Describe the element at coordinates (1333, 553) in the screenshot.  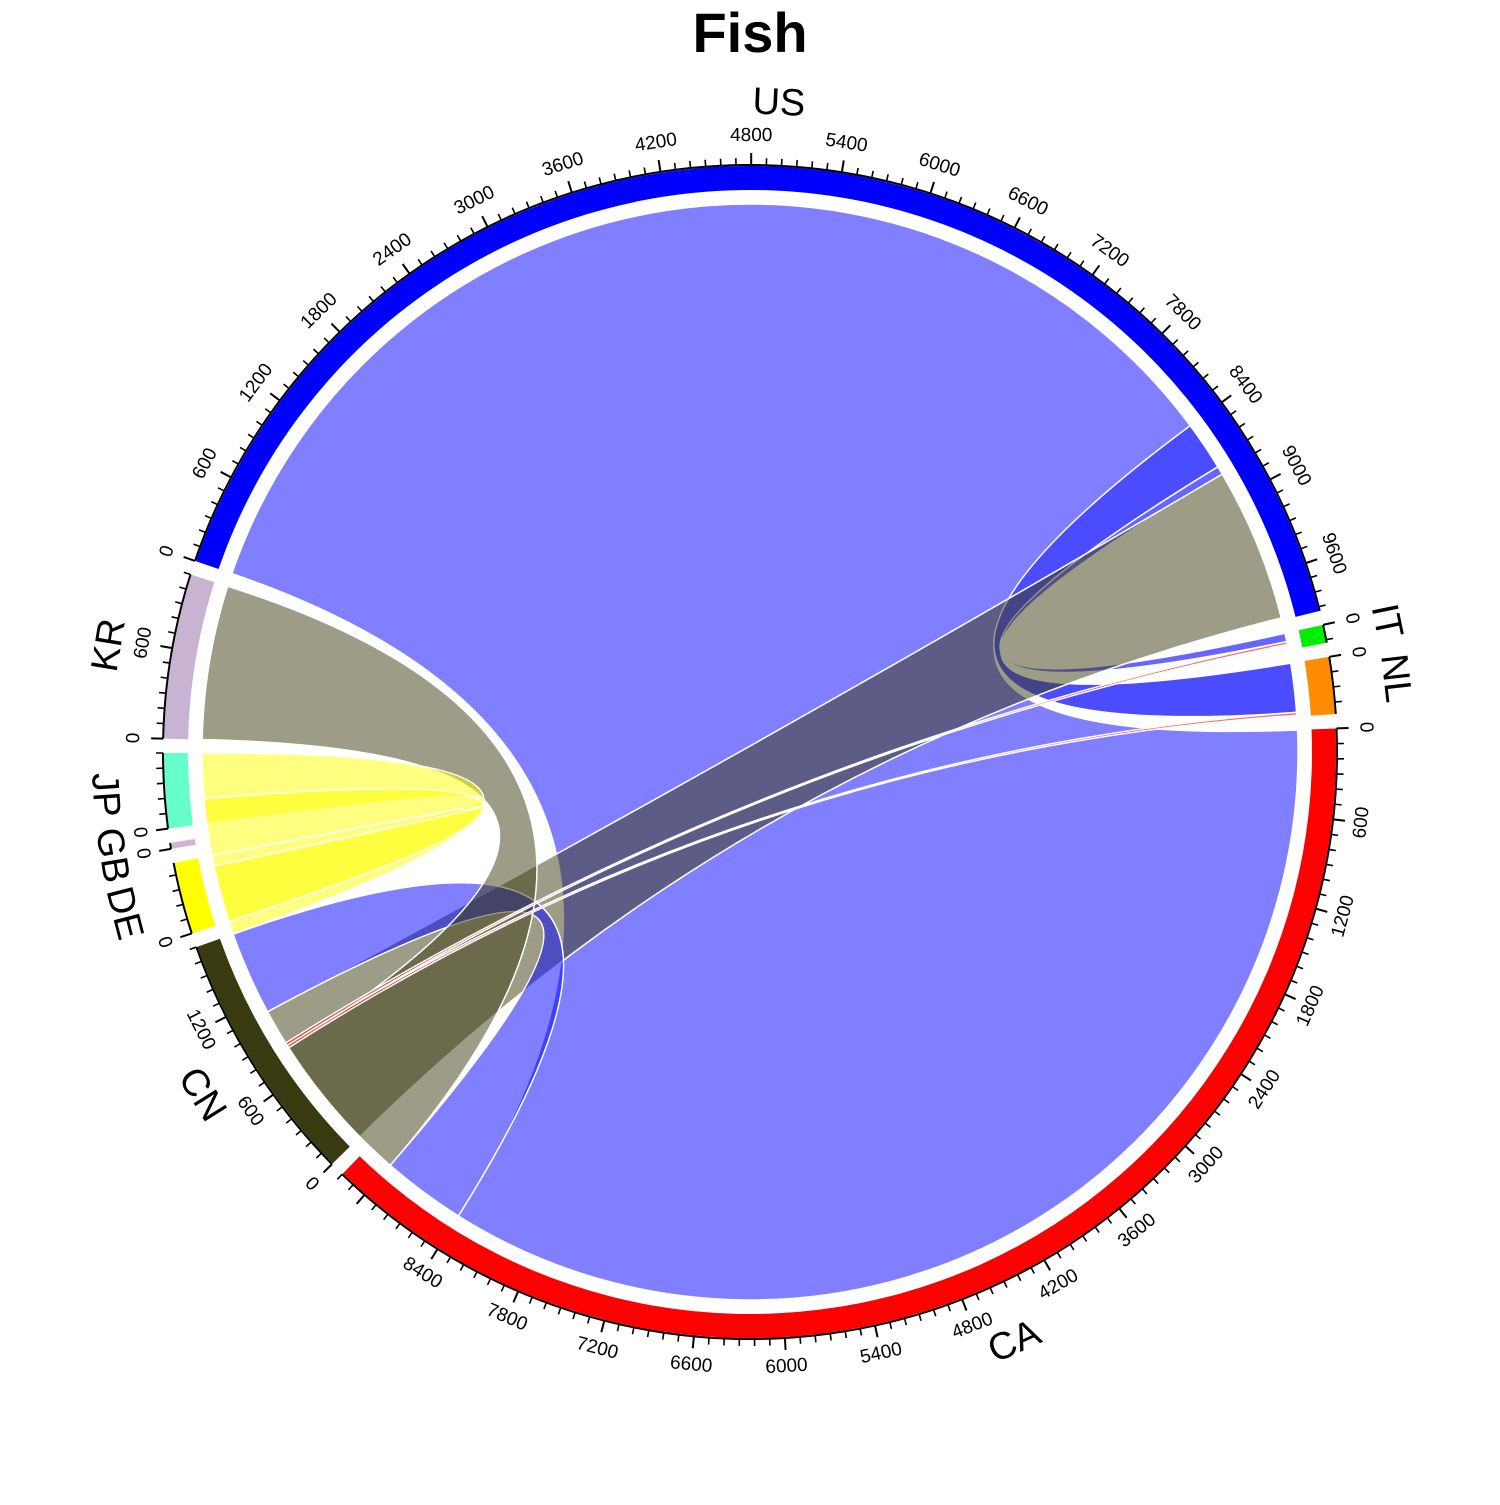
I see `tick-label-us: 9600` at that location.